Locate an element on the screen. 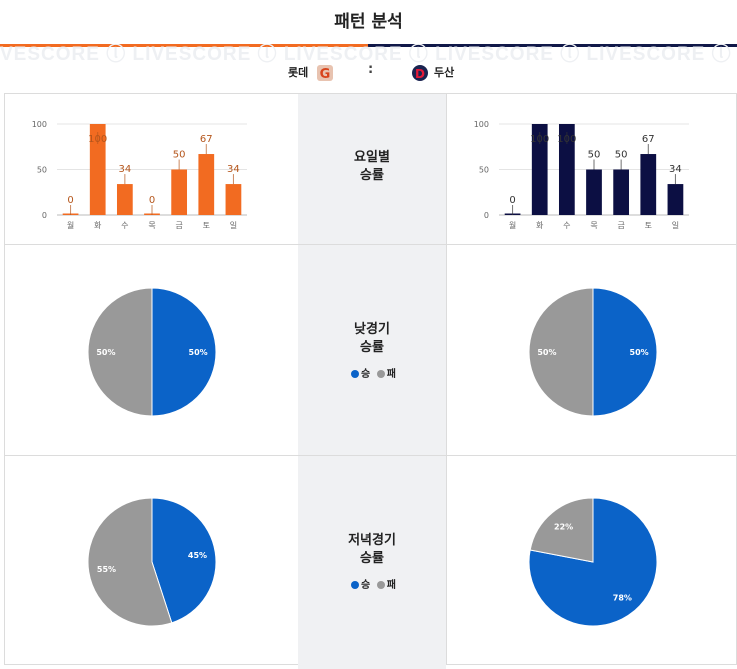 This screenshot has height=669, width=737. x-tick-label: 토 is located at coordinates (206, 225).